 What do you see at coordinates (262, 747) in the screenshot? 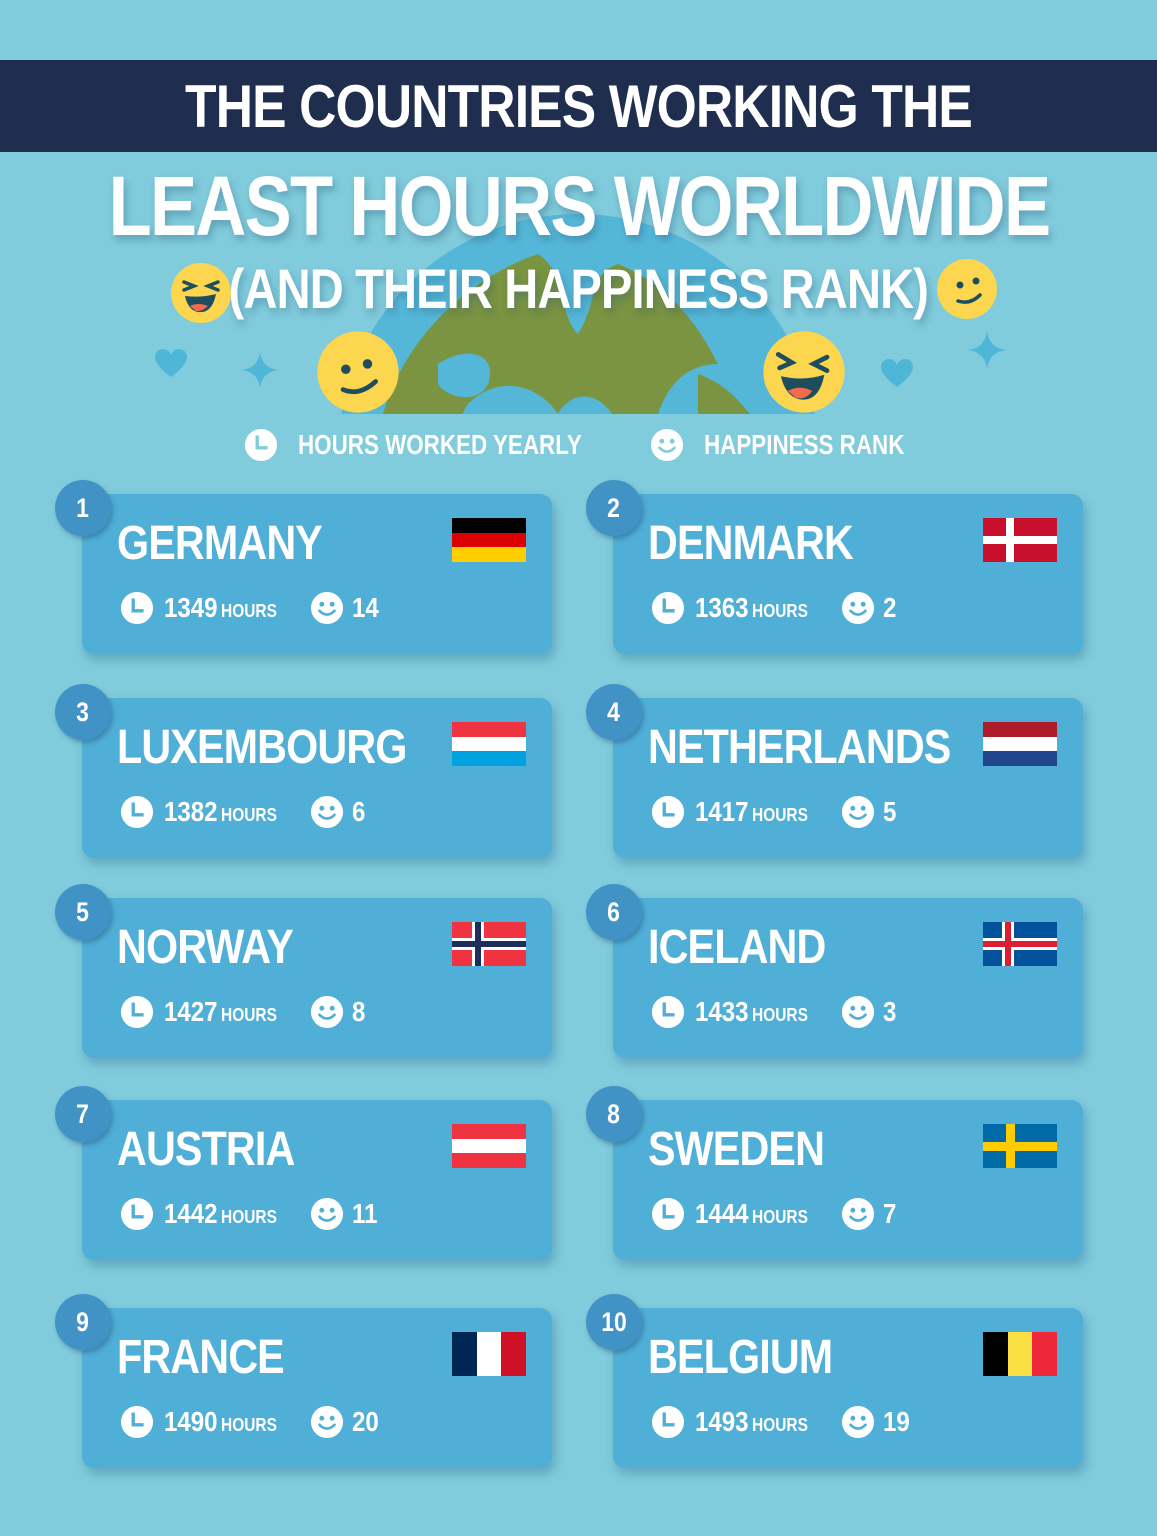
I see `country-name: LUXEMBOURG` at bounding box center [262, 747].